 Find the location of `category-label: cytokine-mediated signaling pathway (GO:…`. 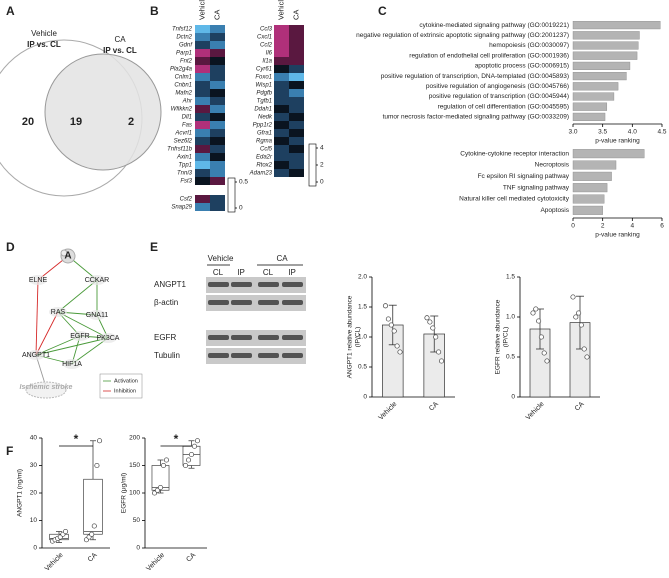

category-label: cytokine-mediated signaling pathway (GO:… is located at coordinates (494, 25).